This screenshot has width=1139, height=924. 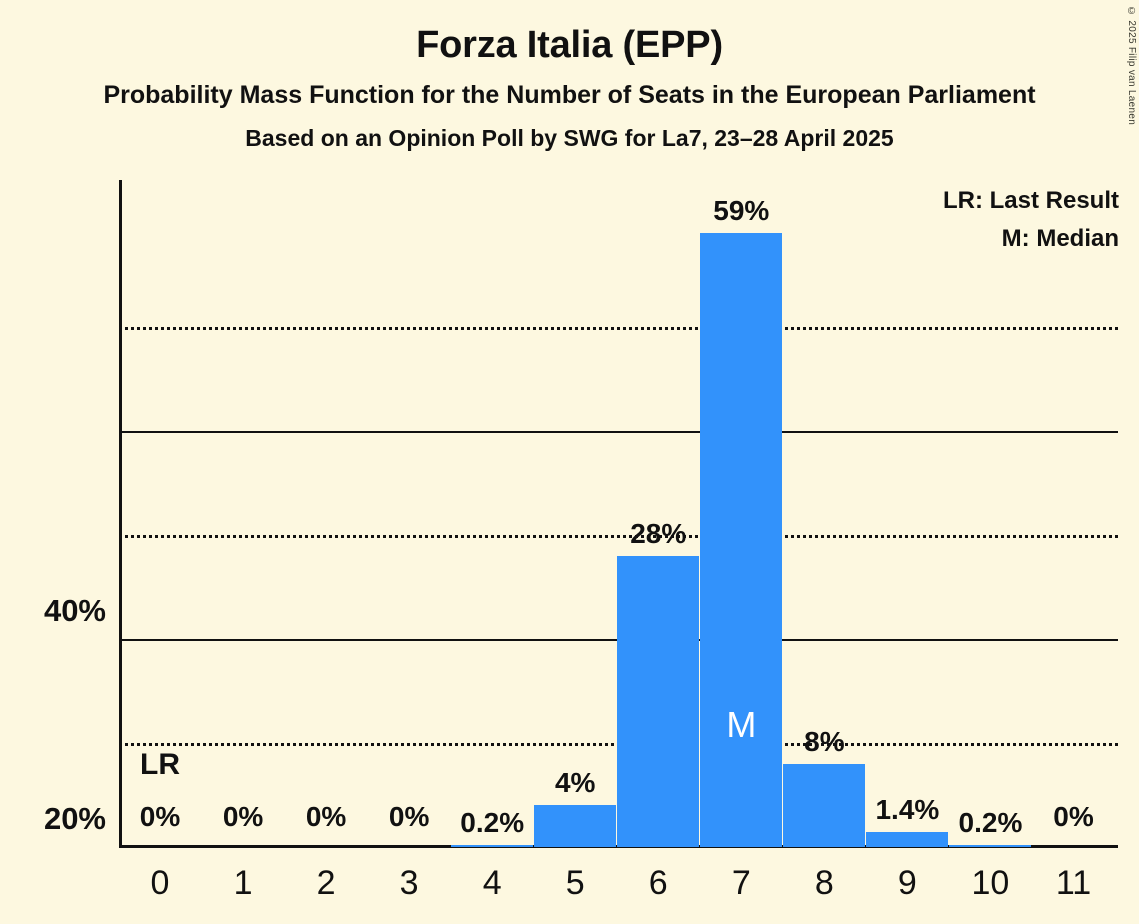 I want to click on x-tick-label-9: 9, so click(x=907, y=883).